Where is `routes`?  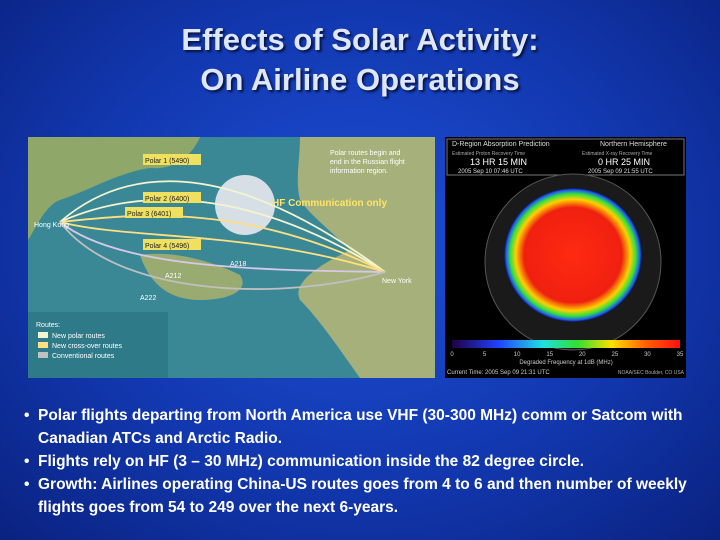 routes is located at coordinates (222, 235).